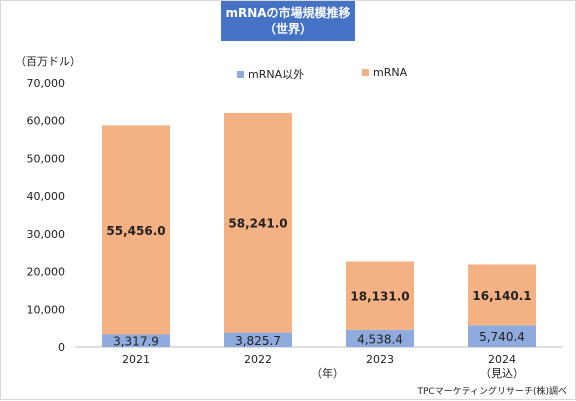 This screenshot has height=401, width=576. I want to click on legend-swatch-mrna, so click(365, 72).